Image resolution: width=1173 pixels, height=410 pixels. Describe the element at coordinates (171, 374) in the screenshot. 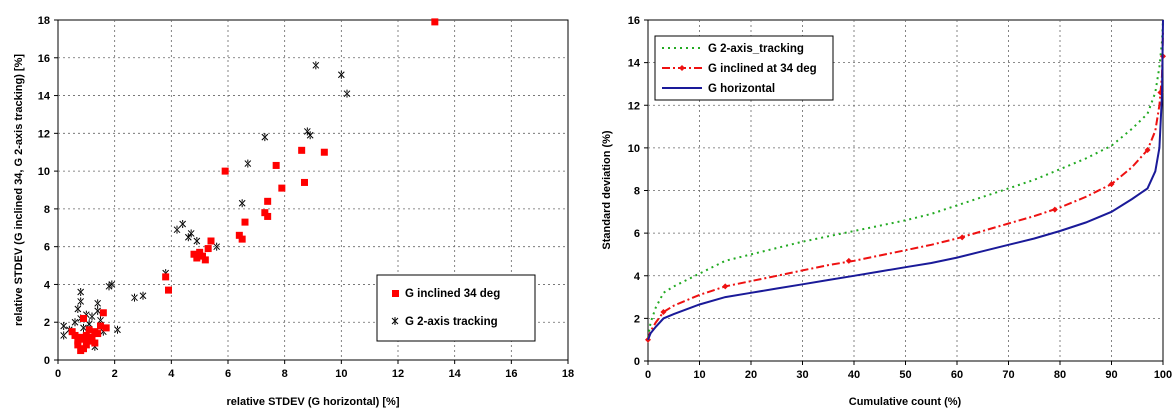

I see `chart1-x-tick-label: 4` at that location.